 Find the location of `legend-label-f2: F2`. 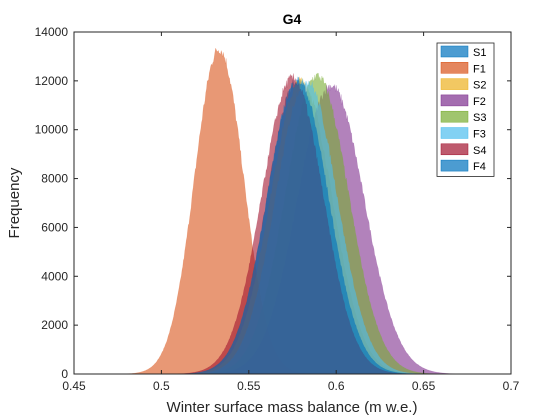

legend-label-f2: F2 is located at coordinates (479, 102).